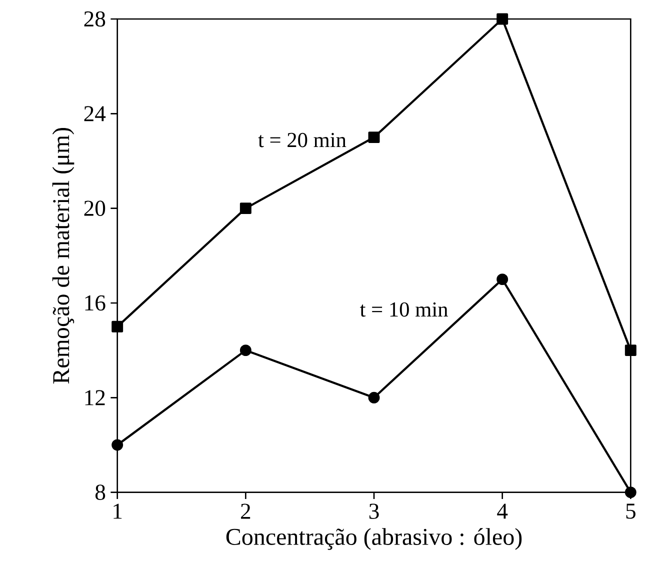 Image resolution: width=671 pixels, height=567 pixels. Describe the element at coordinates (95, 303) in the screenshot. I see `y-tick-label: 16` at that location.